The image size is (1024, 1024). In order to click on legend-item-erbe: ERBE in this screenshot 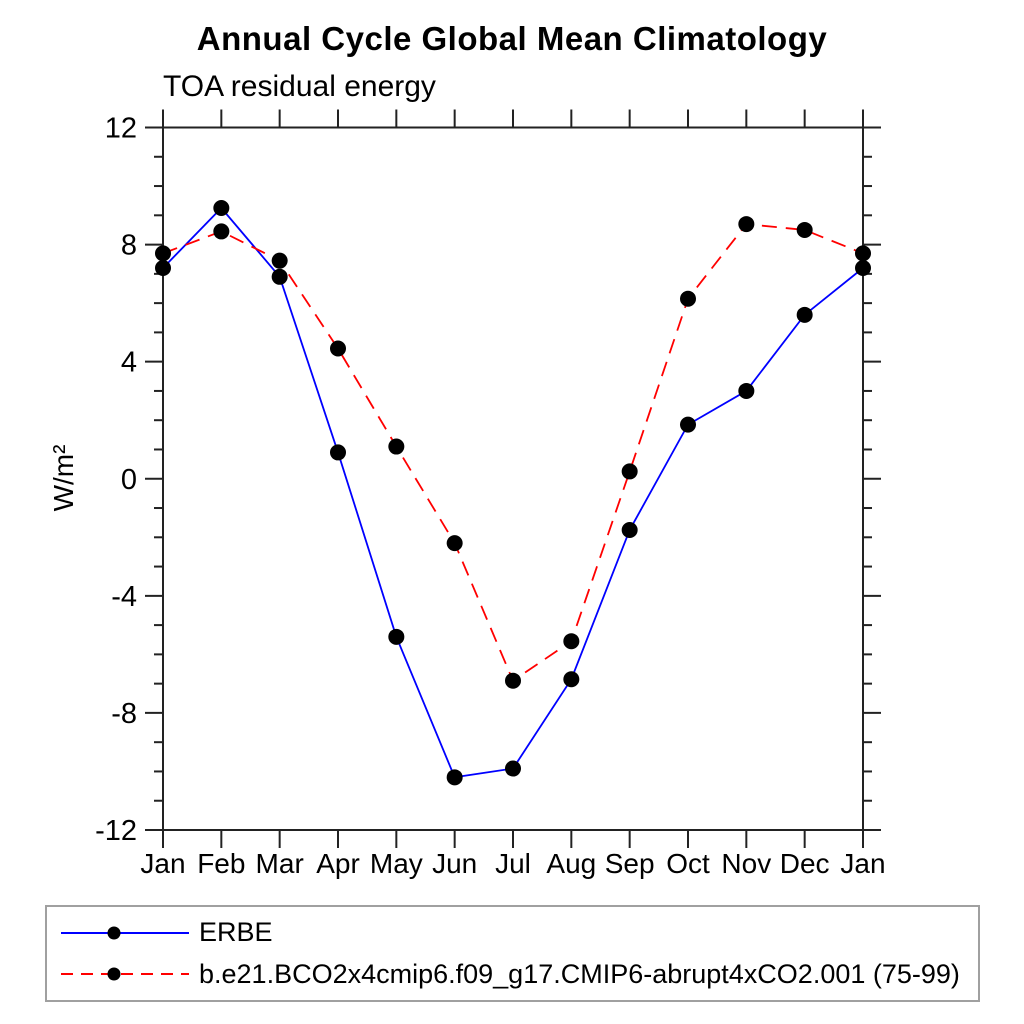, I will do `click(518, 933)`.